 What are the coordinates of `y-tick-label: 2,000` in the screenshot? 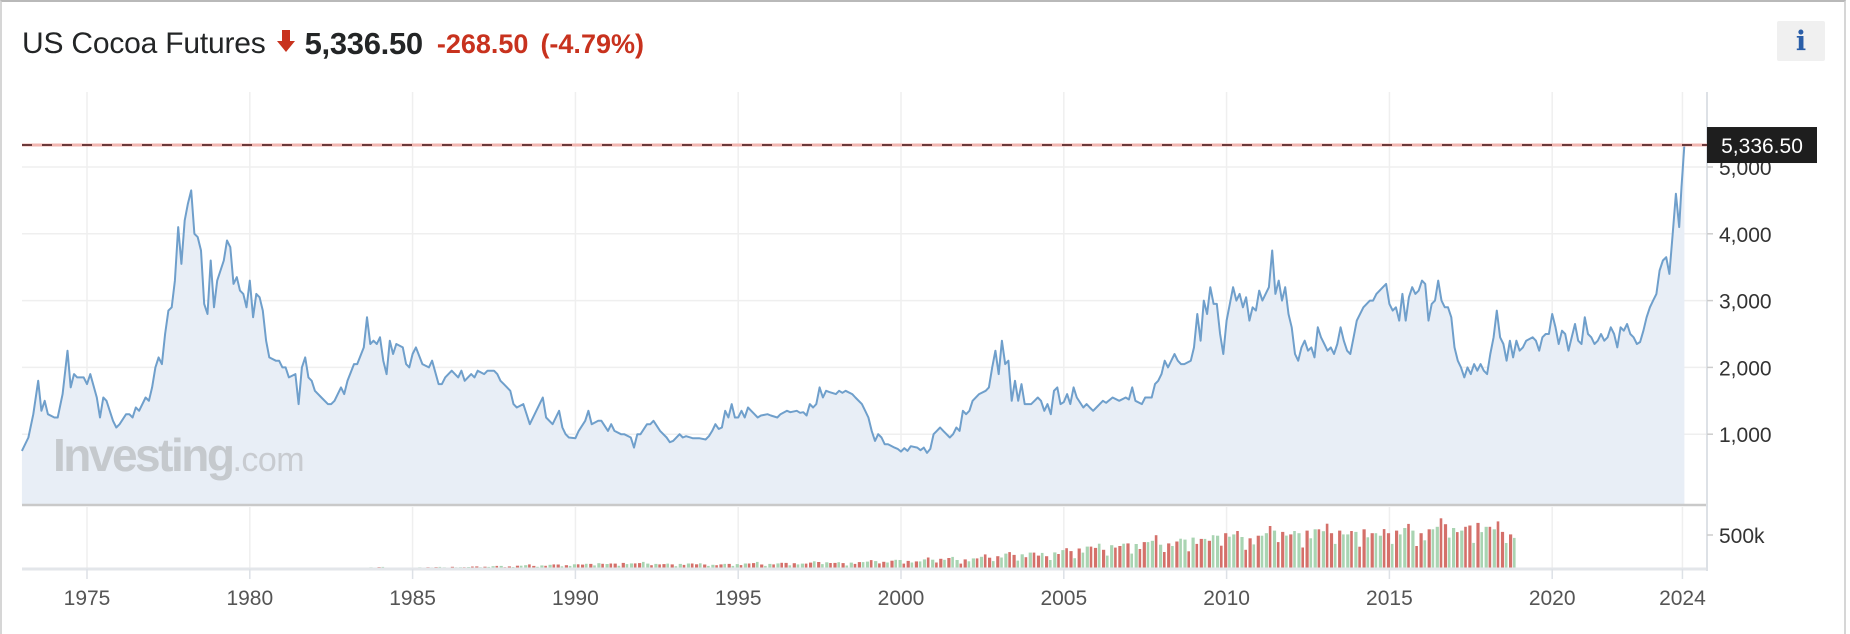 It's located at (1745, 368).